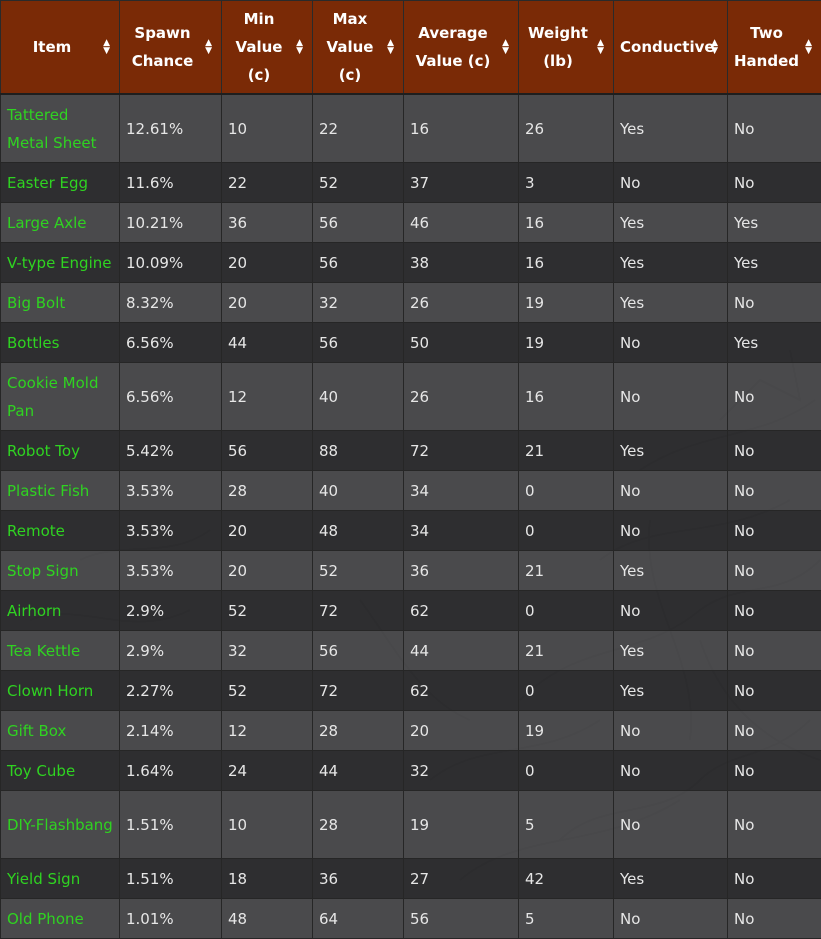 The height and width of the screenshot is (939, 821). I want to click on item-link: Tea Kettle, so click(43, 651).